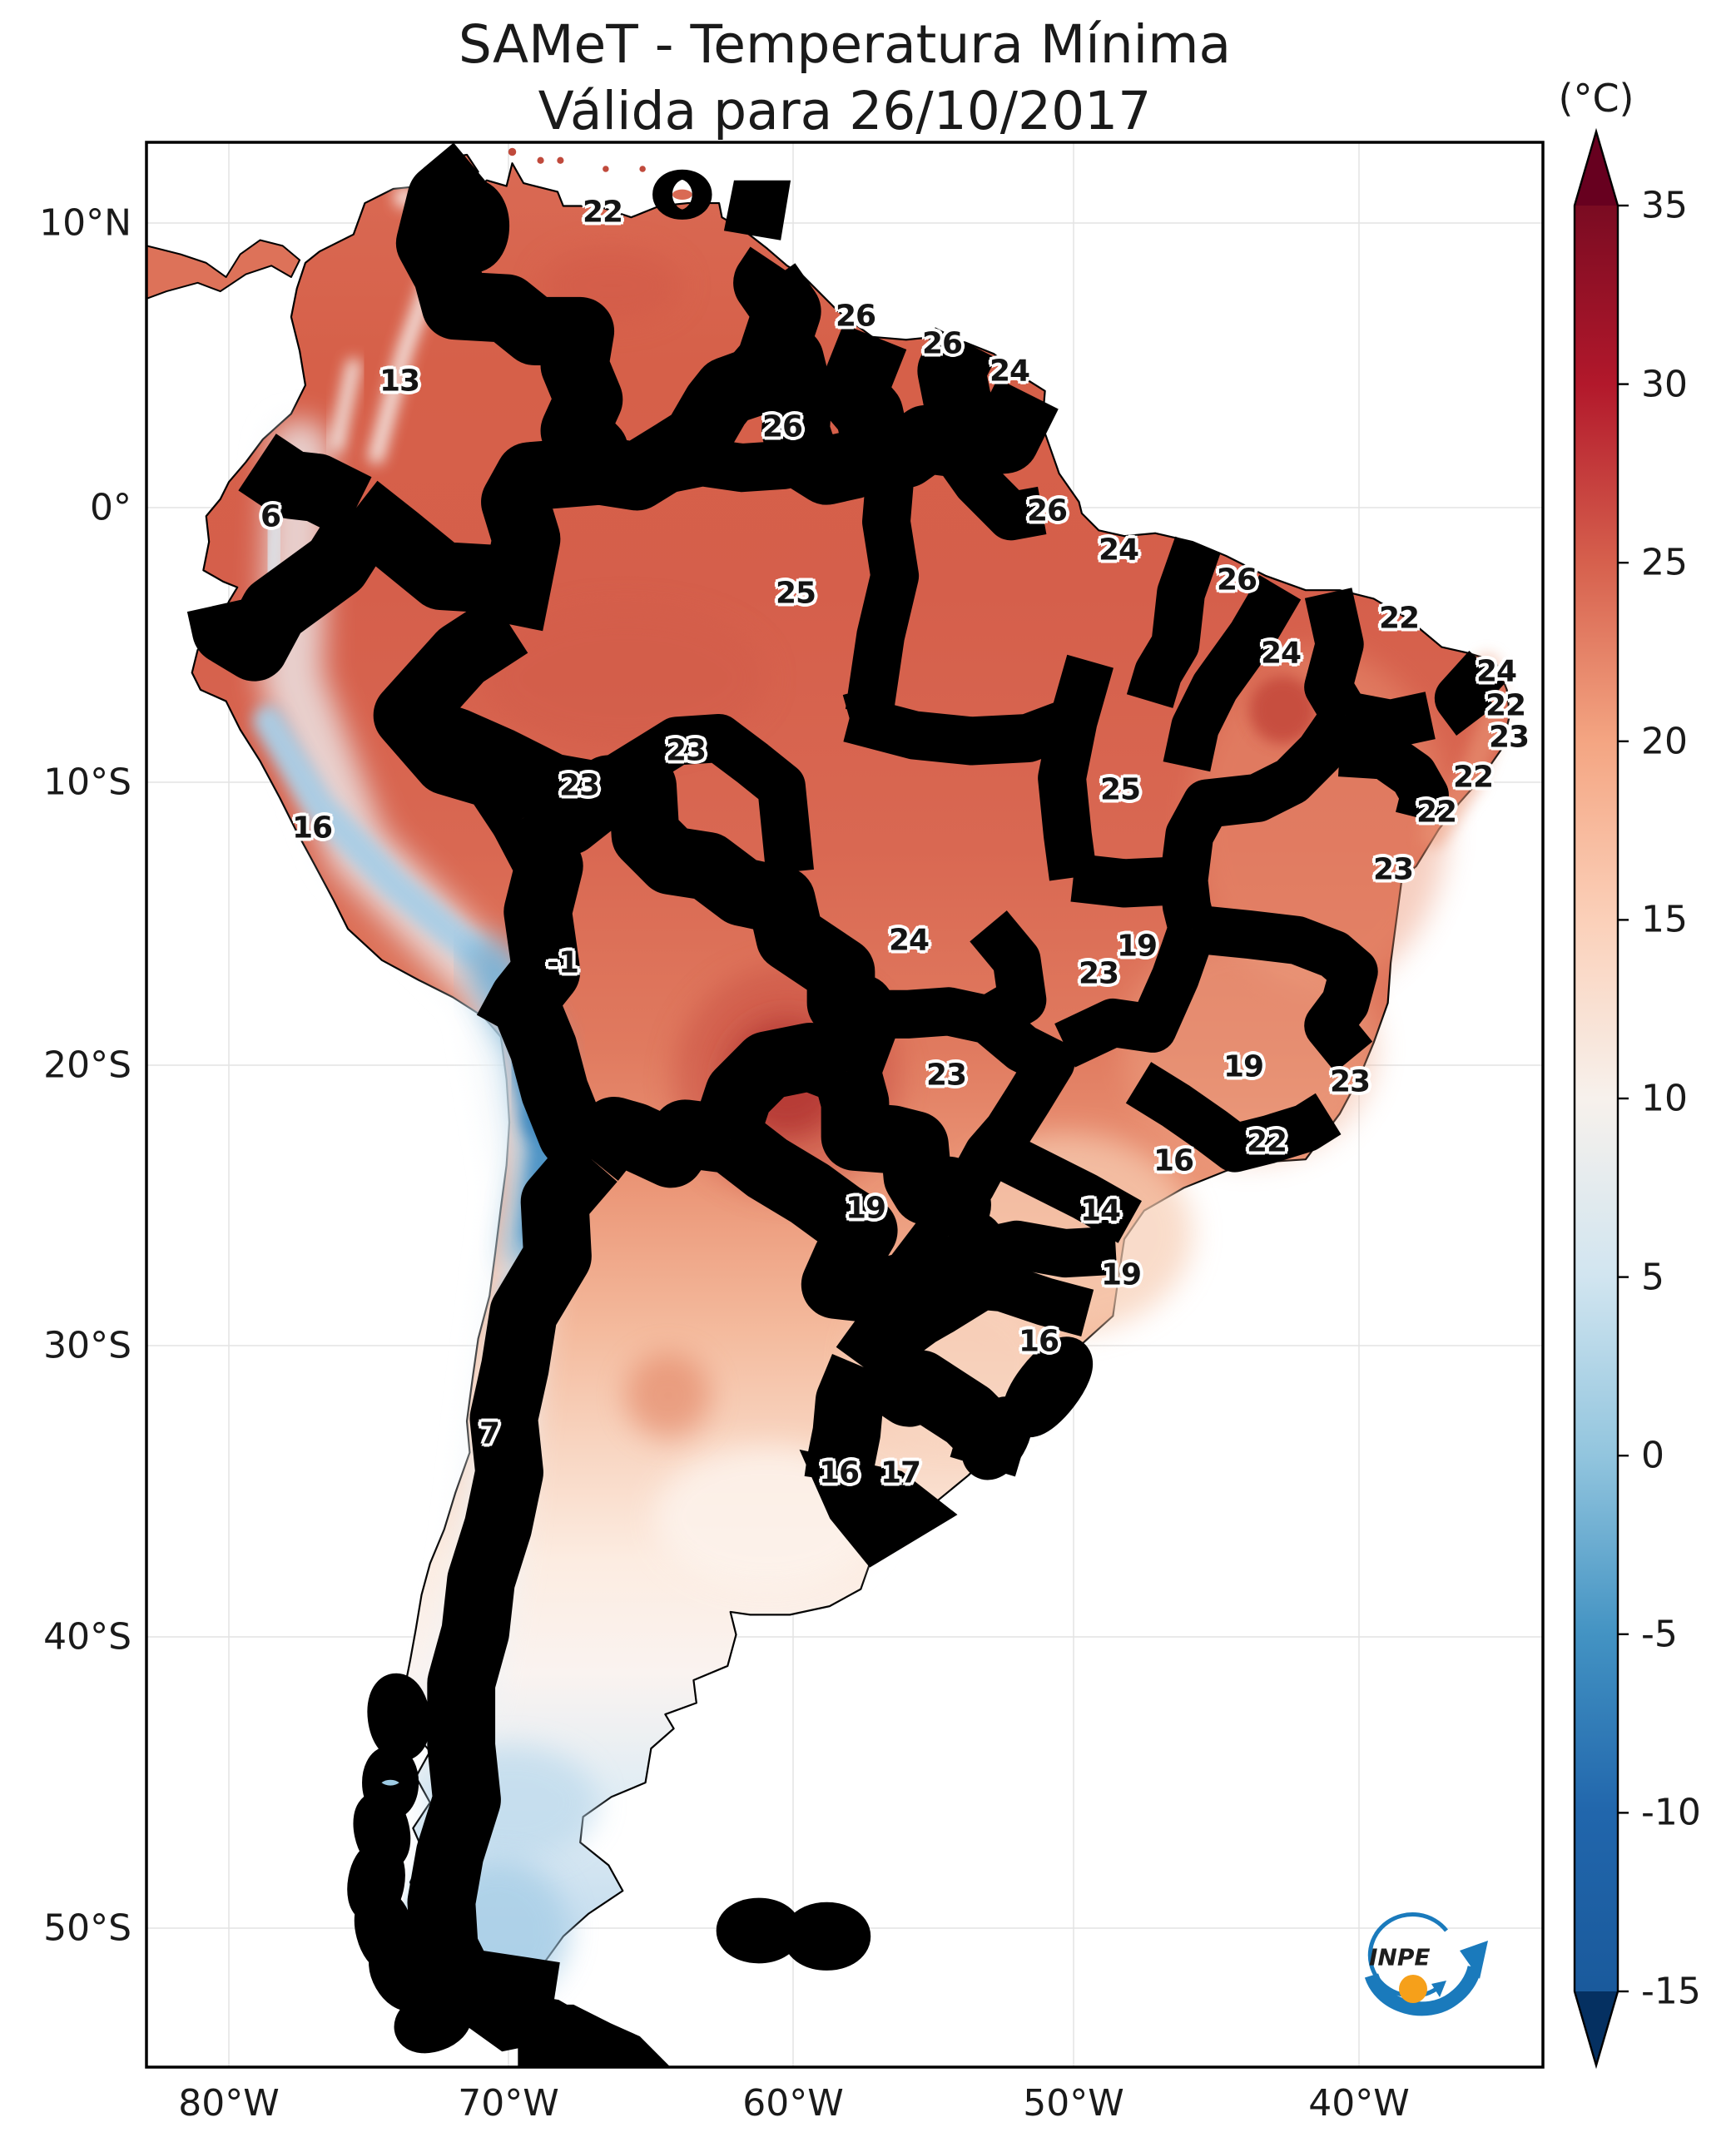 The image size is (1736, 2152). Describe the element at coordinates (223, 271) in the screenshot. I see `panama-isthmus` at that location.